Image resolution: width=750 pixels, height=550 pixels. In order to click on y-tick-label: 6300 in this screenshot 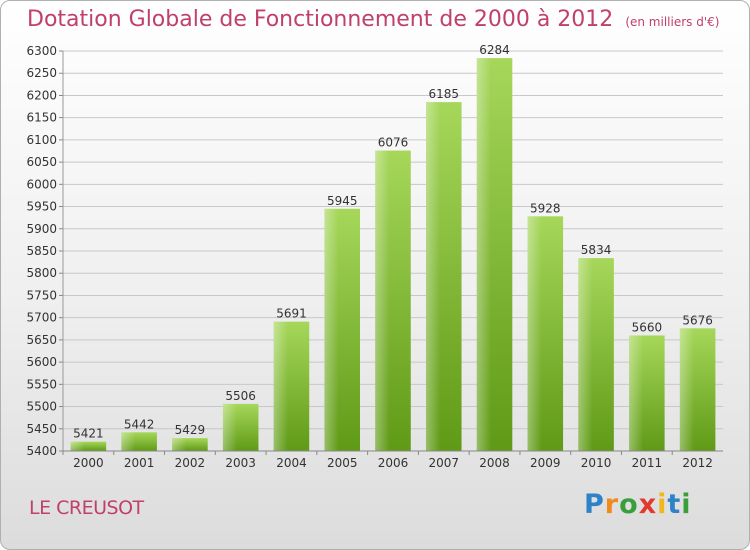, I will do `click(41, 51)`.